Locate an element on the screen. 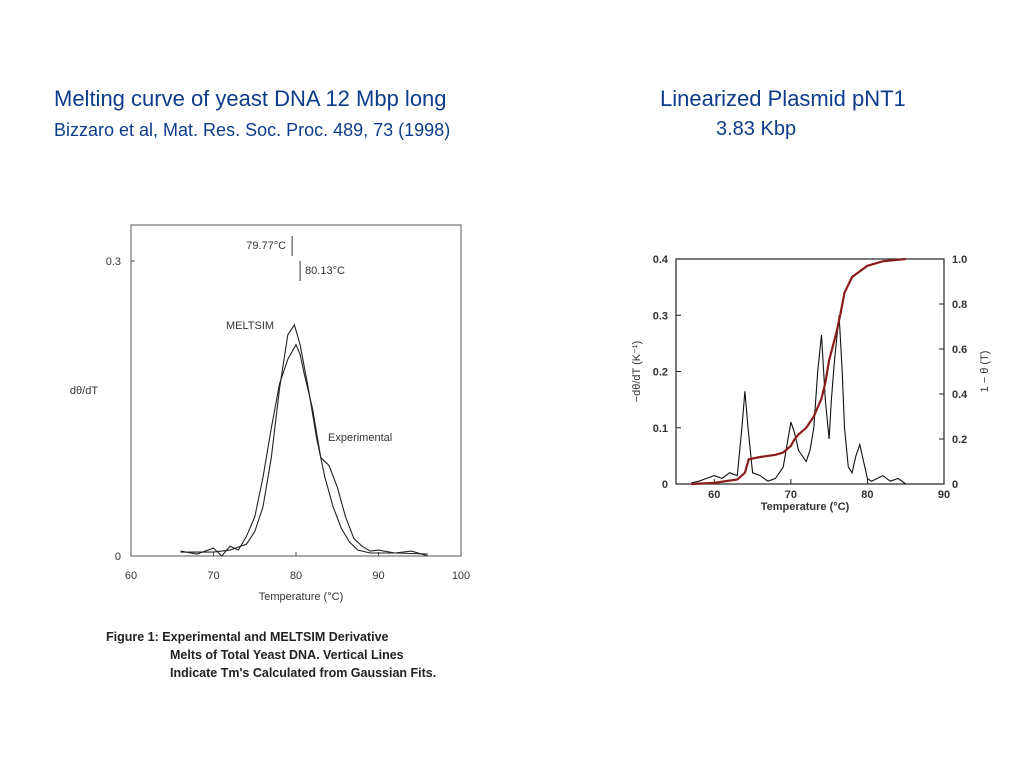  right-x-axis-label: Temperature (°C) is located at coordinates (805, 507).